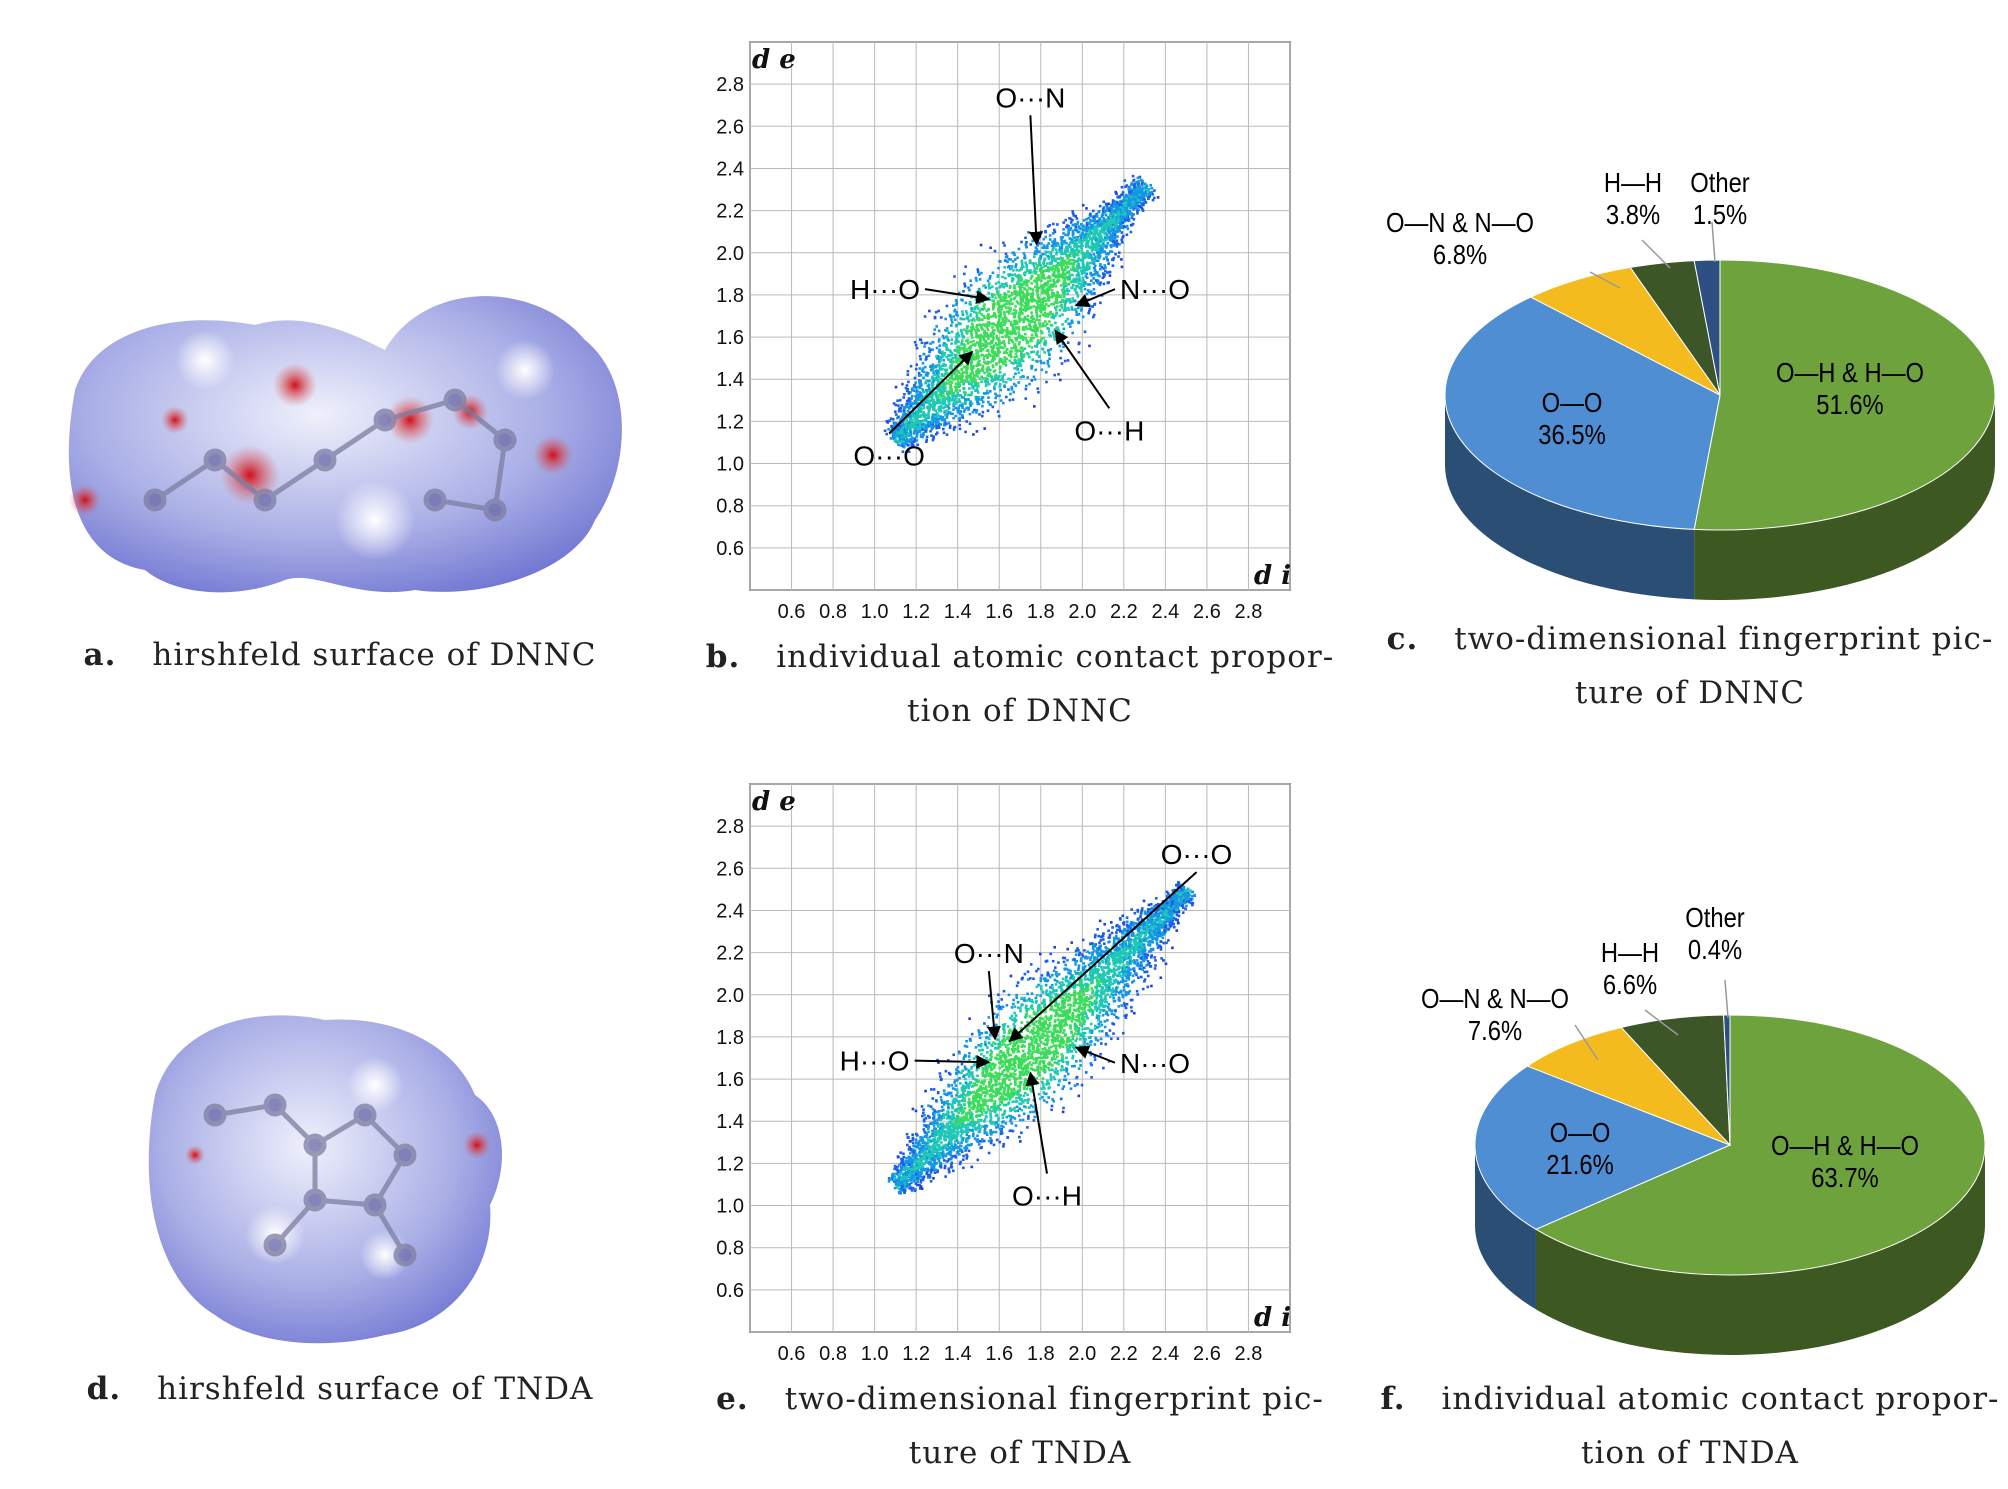 This screenshot has width=2008, height=1489. I want to click on x-tick-label: 2.2, so click(1124, 612).